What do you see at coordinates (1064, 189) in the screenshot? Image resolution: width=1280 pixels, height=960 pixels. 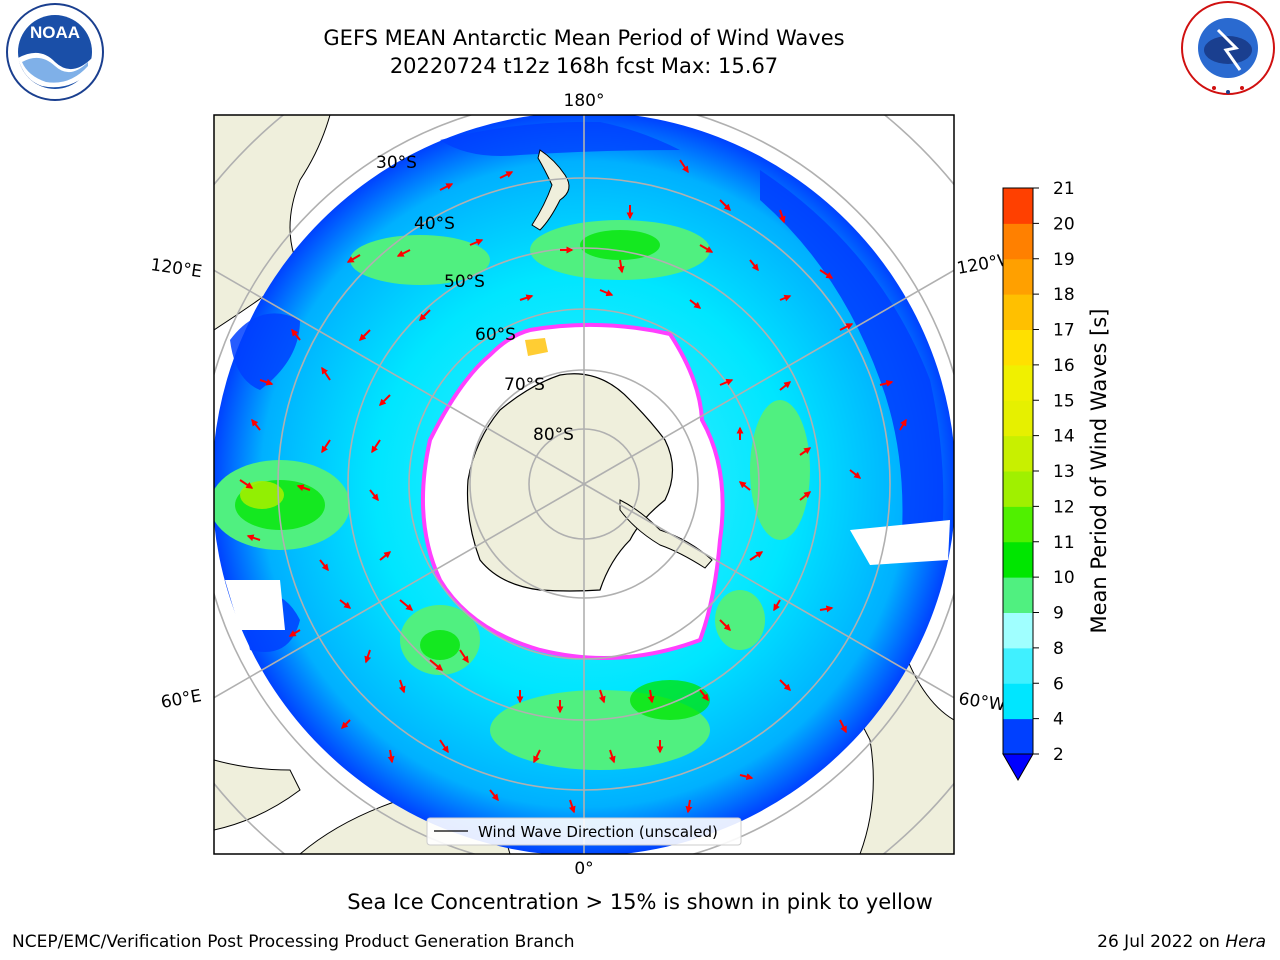 I see `colorbar-tick-label: 21` at bounding box center [1064, 189].